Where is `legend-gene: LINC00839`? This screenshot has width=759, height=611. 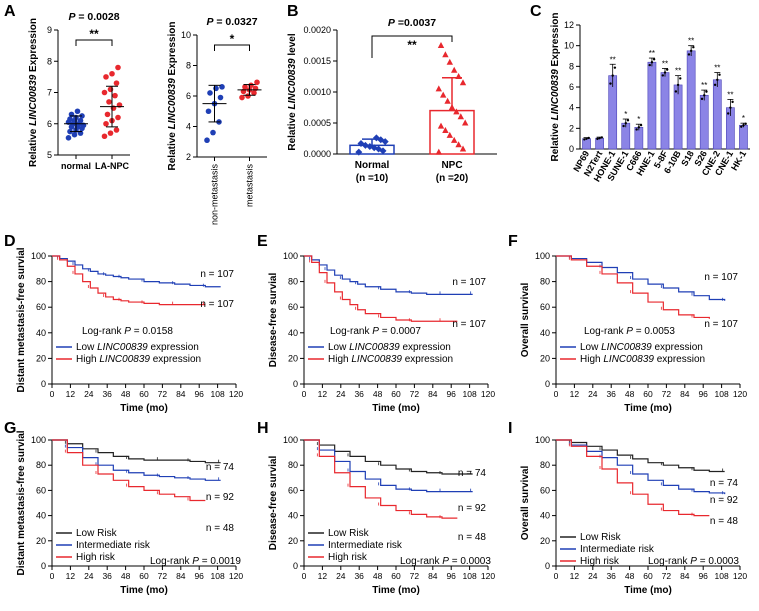 legend-gene: LINC00839 is located at coordinates (376, 359).